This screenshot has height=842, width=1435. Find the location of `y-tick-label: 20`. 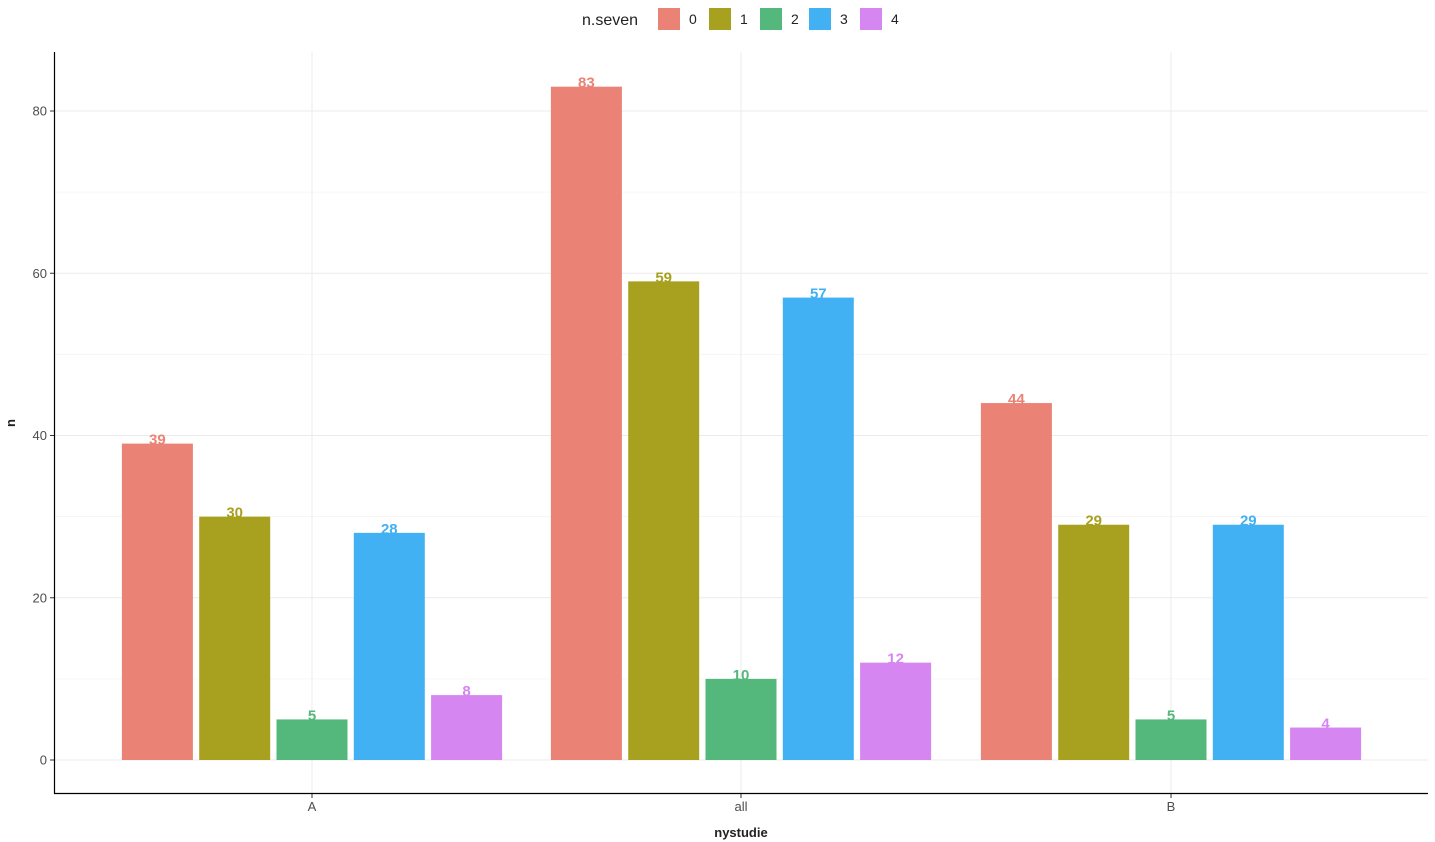

y-tick-label: 20 is located at coordinates (40, 597).